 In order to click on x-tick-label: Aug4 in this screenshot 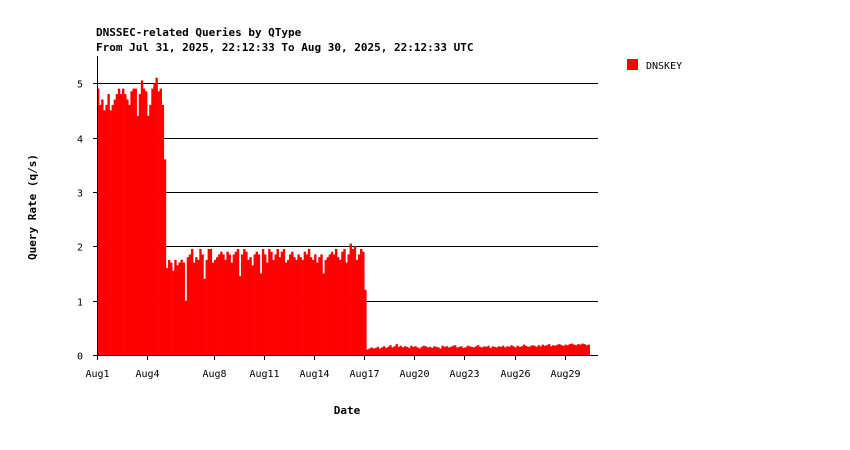, I will do `click(147, 374)`.